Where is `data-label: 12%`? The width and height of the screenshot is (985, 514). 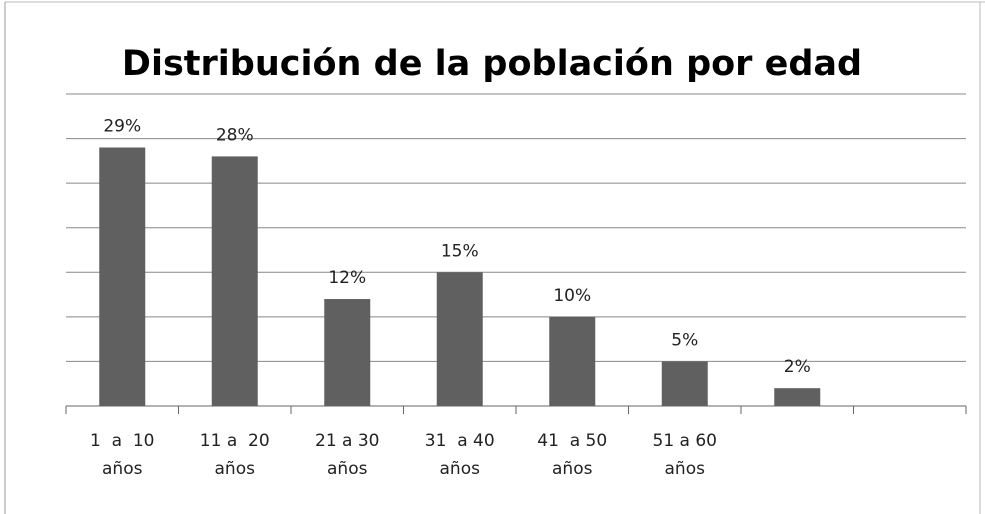
data-label: 12% is located at coordinates (347, 278).